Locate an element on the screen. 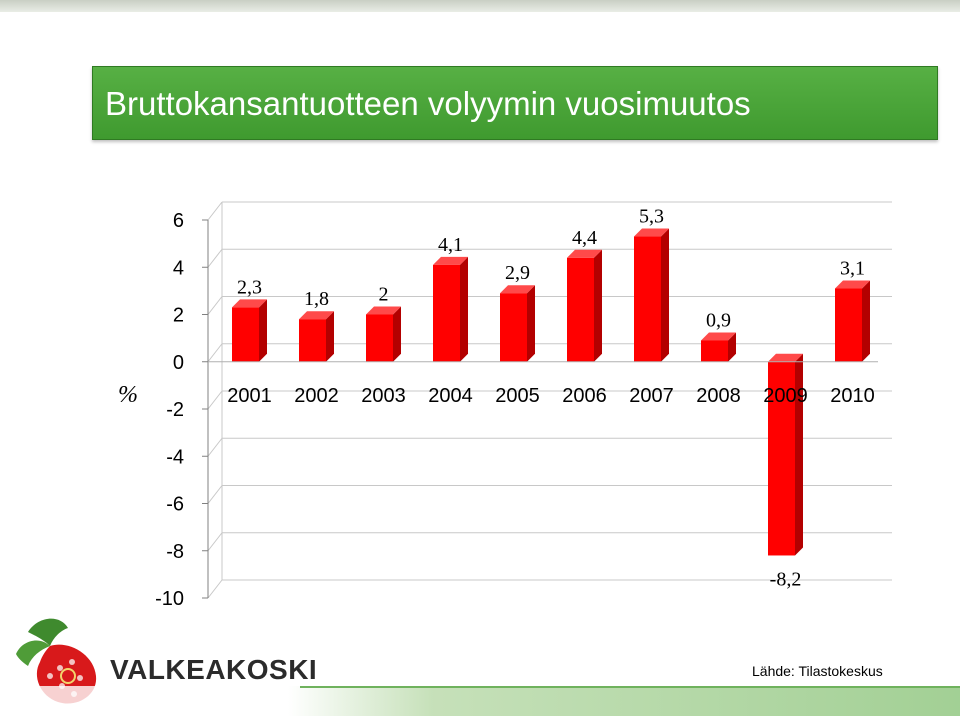 The image size is (960, 716). data-label: 4,4 is located at coordinates (584, 238).